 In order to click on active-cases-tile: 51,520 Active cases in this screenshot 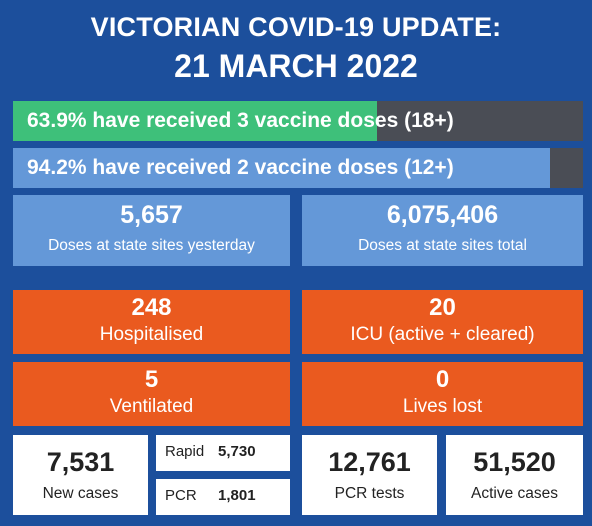, I will do `click(514, 475)`.